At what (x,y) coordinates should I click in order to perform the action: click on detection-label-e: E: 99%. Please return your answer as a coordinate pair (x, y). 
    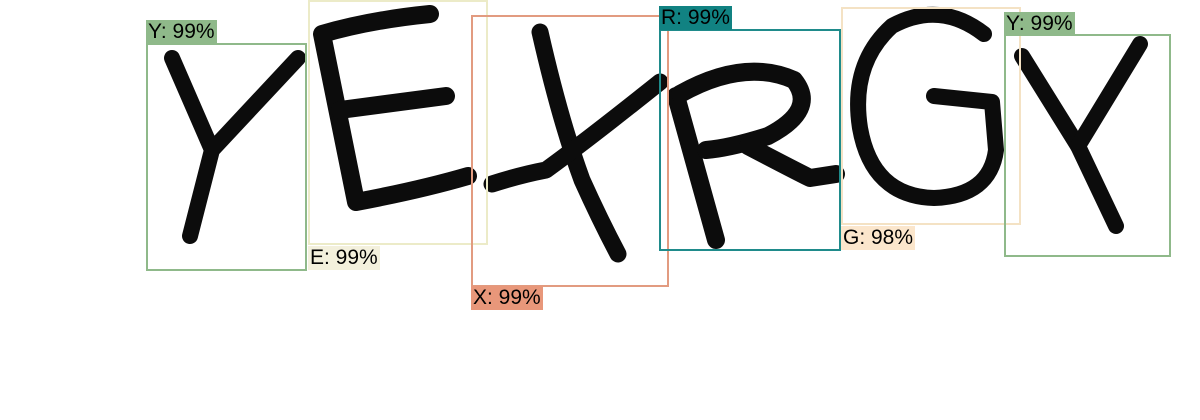
    Looking at the image, I should click on (344, 258).